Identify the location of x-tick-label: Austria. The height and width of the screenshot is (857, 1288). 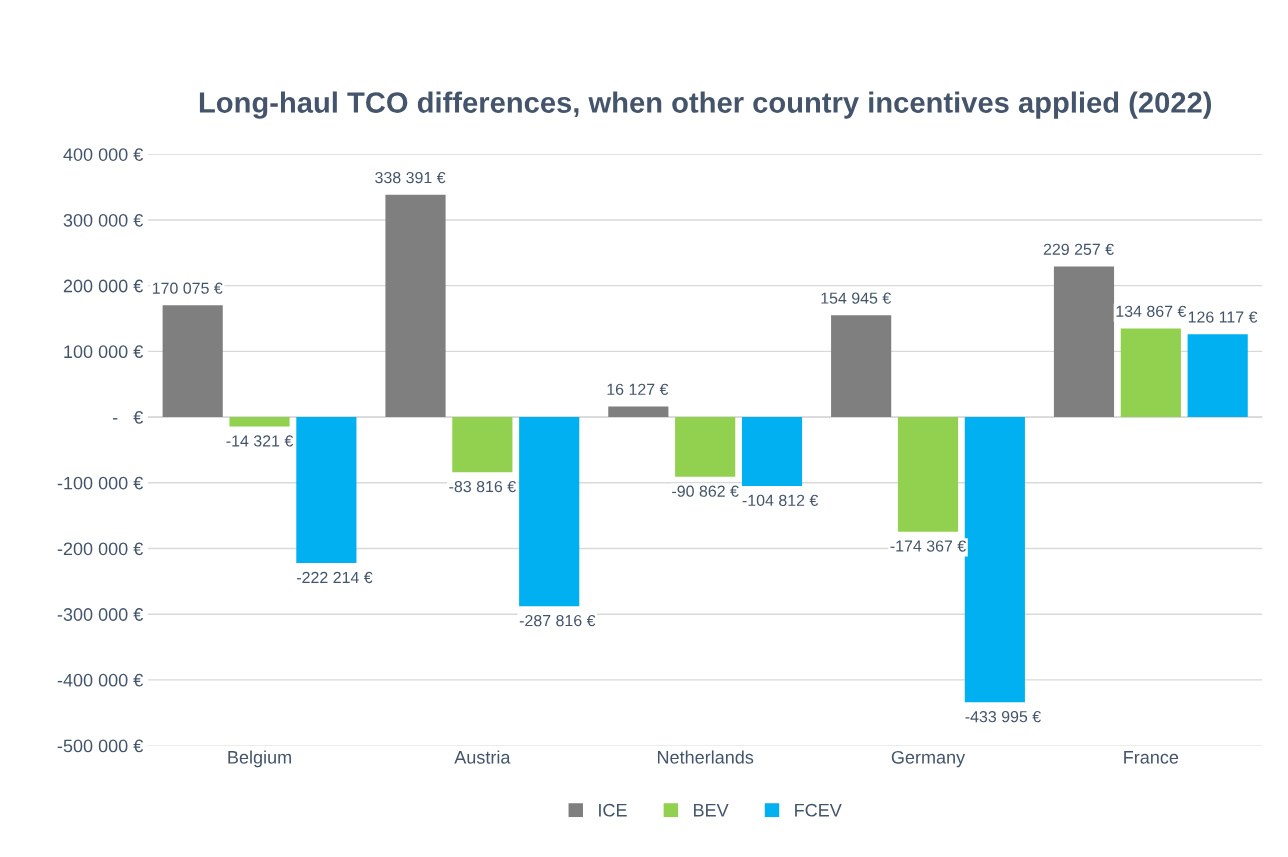
(482, 757).